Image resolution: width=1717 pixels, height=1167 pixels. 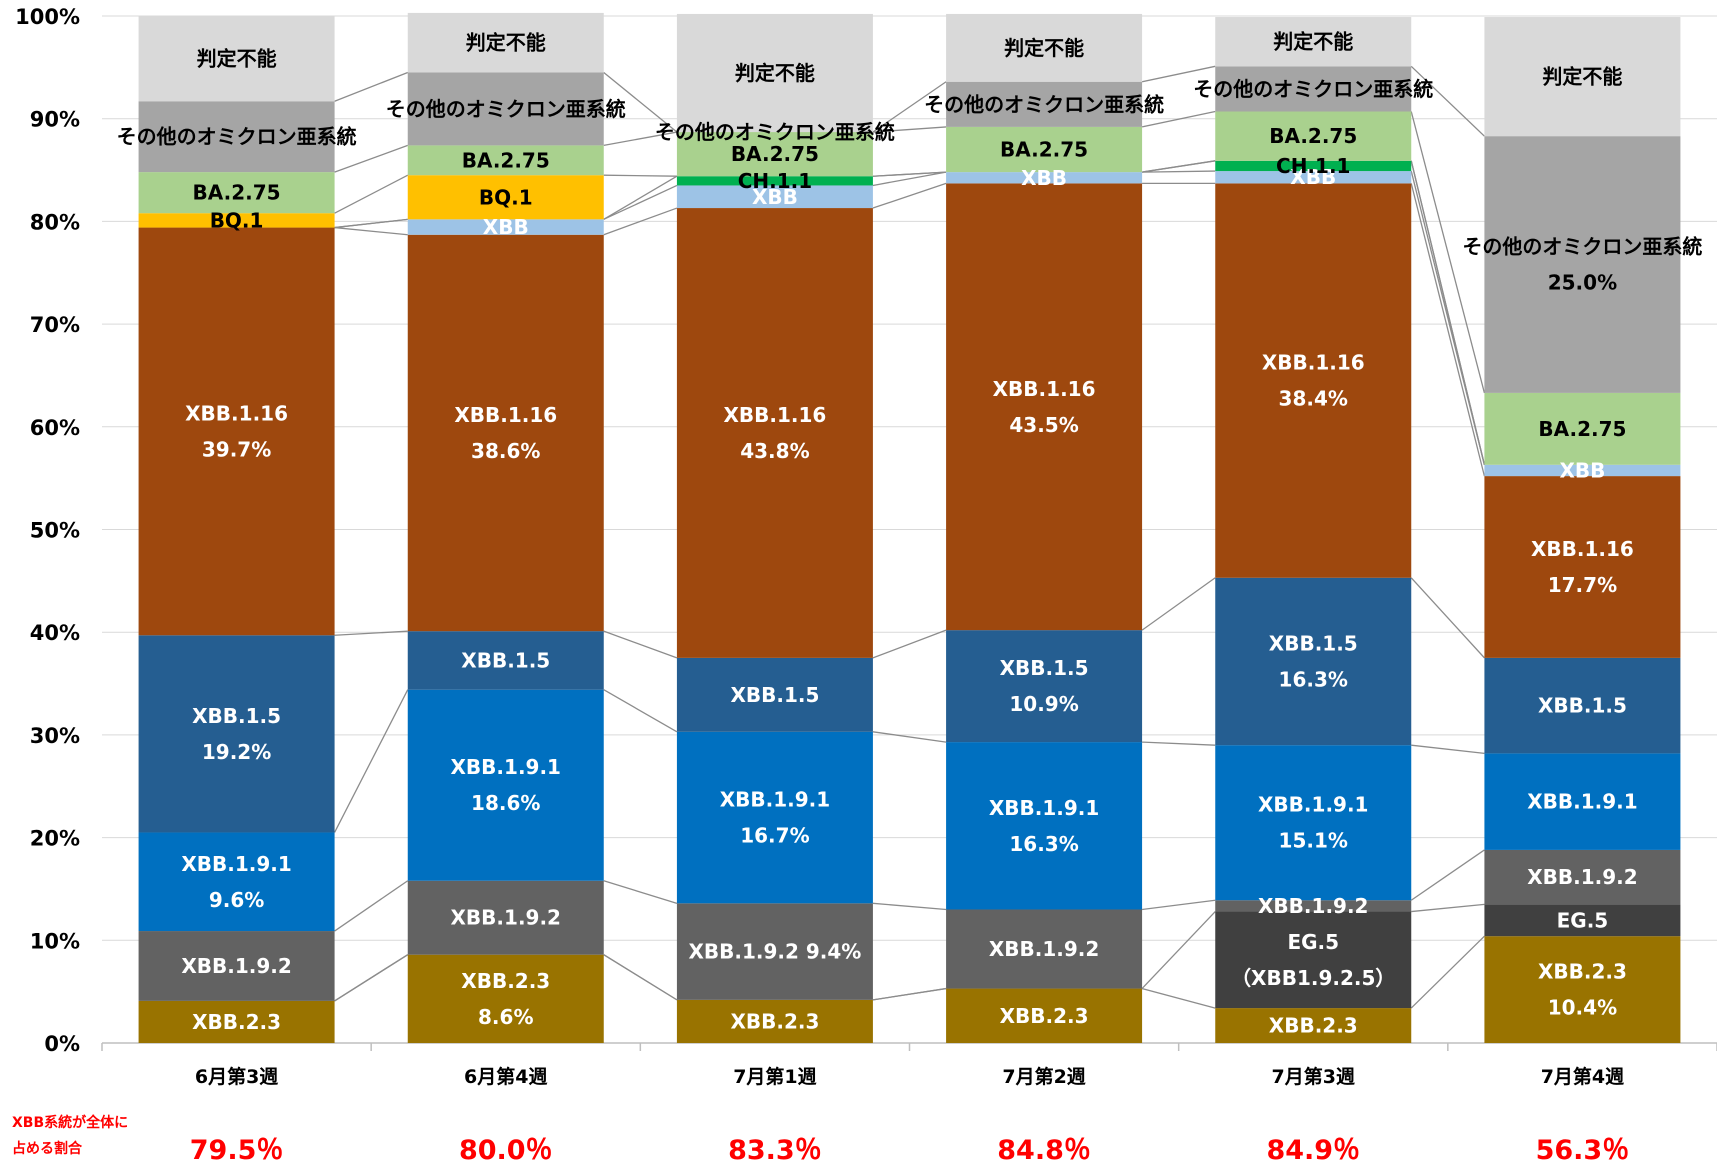 What do you see at coordinates (1582, 706) in the screenshot?
I see `data-label-xbb15: XBB.1.5` at bounding box center [1582, 706].